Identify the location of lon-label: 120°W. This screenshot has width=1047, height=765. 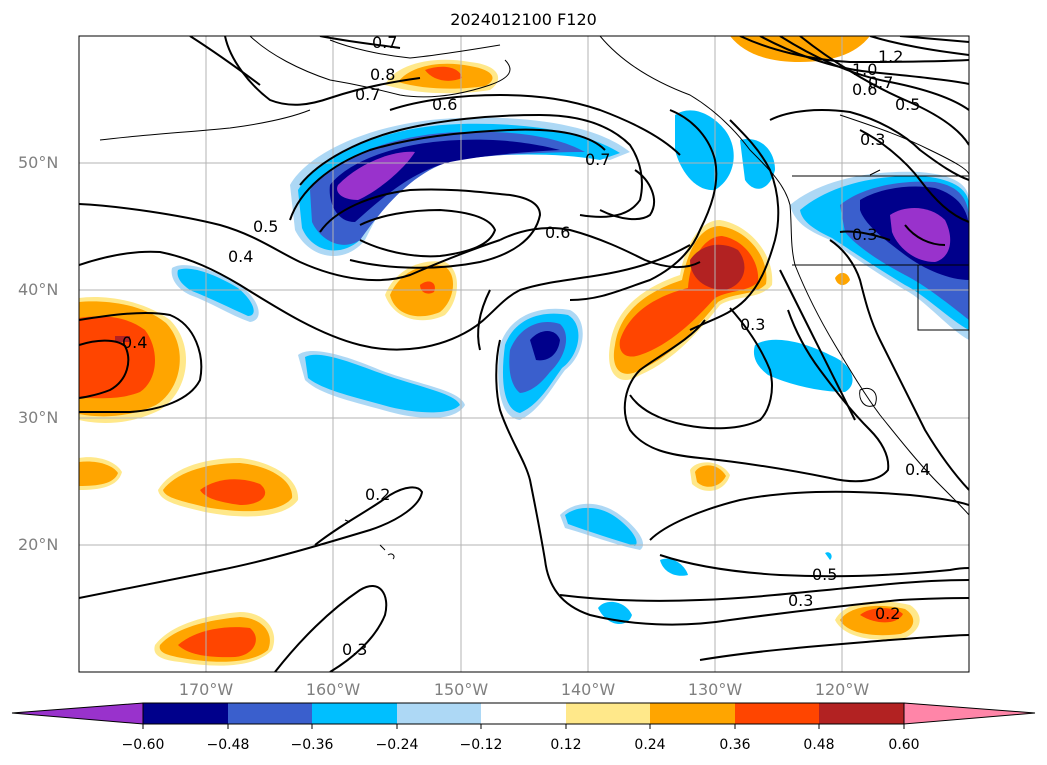
(842, 689).